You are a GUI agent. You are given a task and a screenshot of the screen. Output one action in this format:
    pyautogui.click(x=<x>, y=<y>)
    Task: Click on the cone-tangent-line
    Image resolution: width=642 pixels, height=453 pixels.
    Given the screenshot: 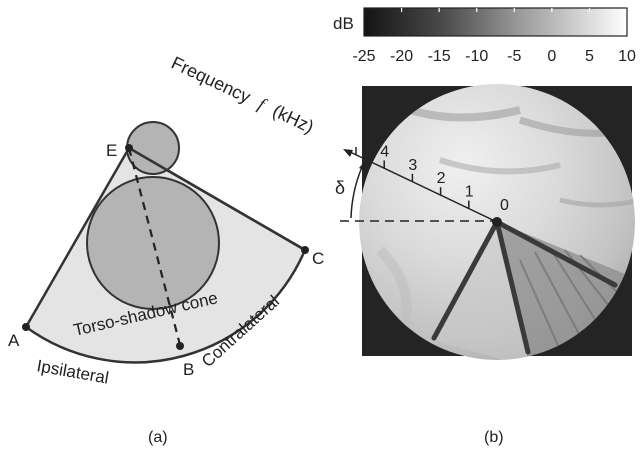 What is the action you would take?
    pyautogui.click(x=217, y=199)
    